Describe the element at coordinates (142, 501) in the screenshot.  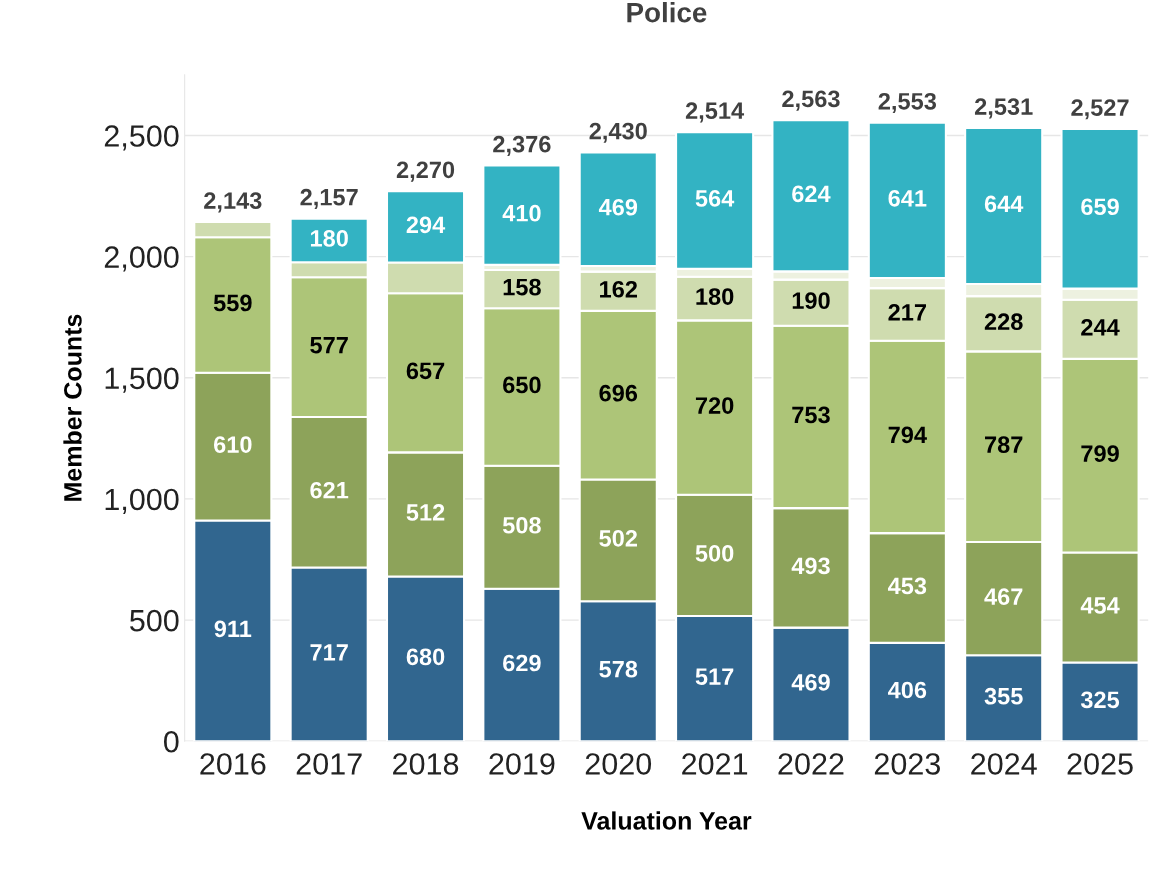
I see `y-tick-label: 1,000` at that location.